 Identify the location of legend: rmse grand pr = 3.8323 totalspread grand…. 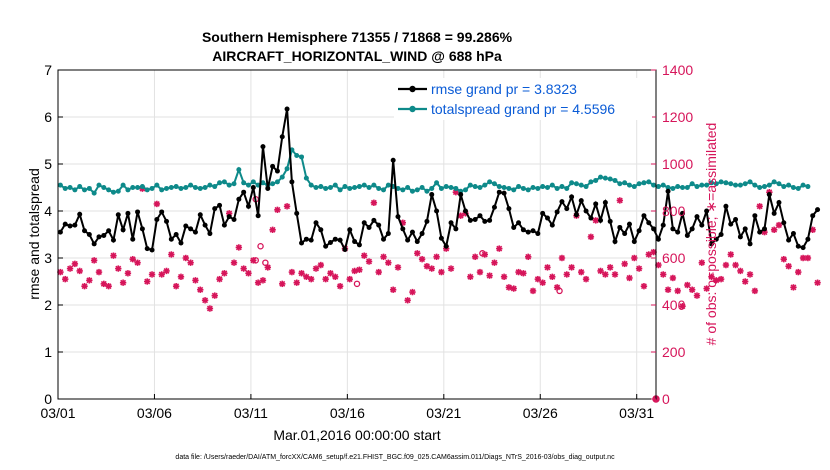
(523, 99).